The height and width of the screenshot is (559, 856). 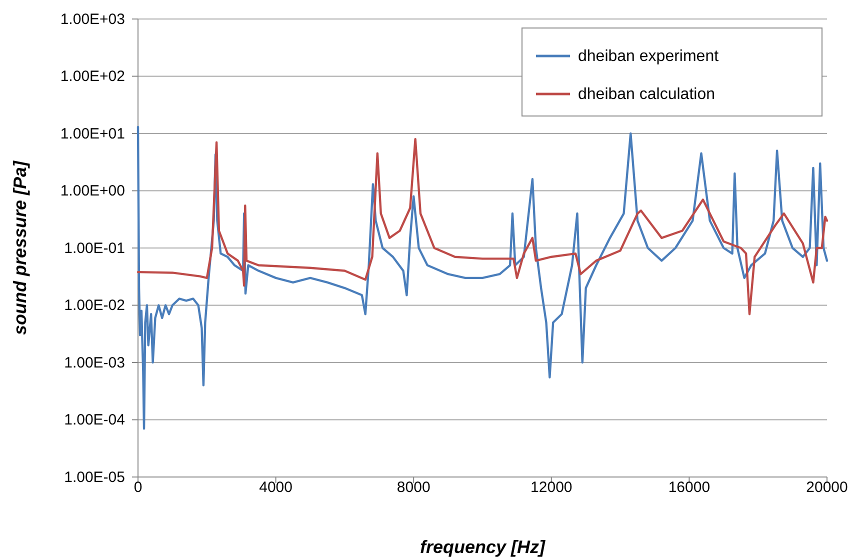 What do you see at coordinates (94, 305) in the screenshot?
I see `y-tick-label: 1.00E-02` at bounding box center [94, 305].